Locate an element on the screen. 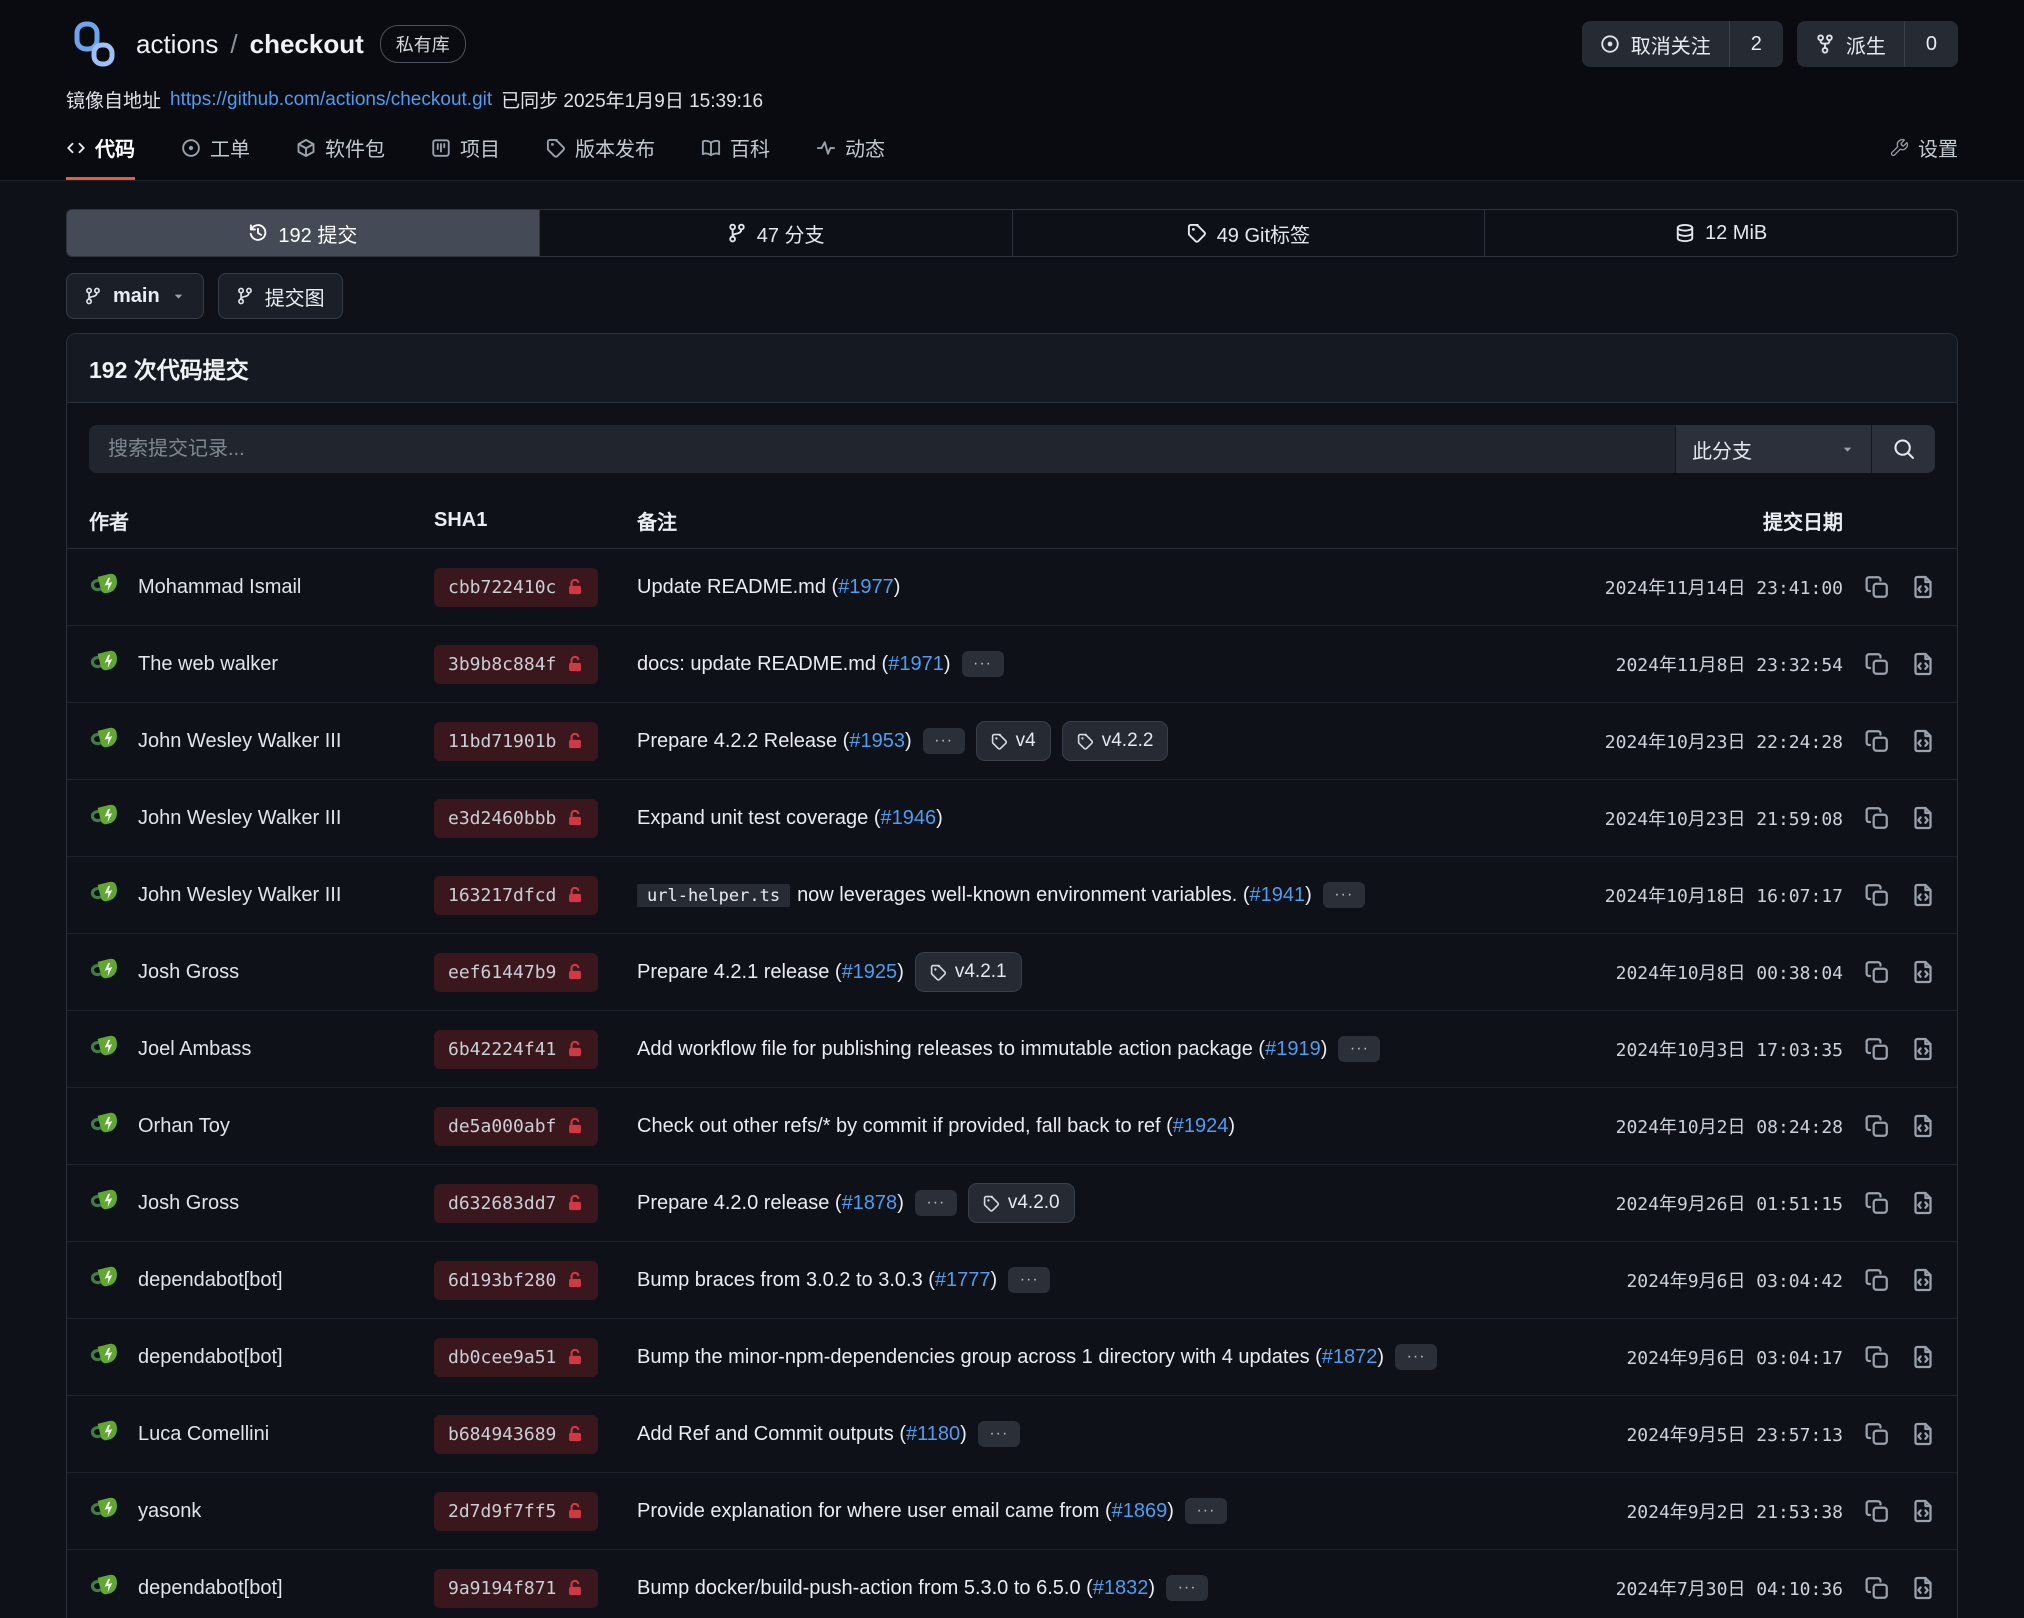 Image resolution: width=2024 pixels, height=1618 pixels. tab-packages: 软件包 is located at coordinates (340, 156).